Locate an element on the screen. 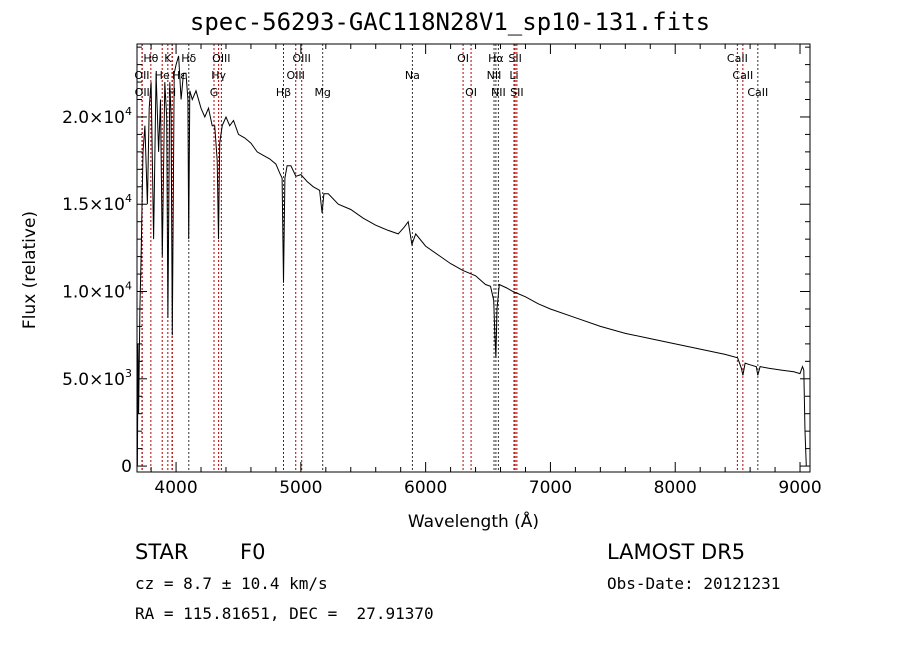  chart-title: spec-56293-GAC118N28V1_sp10-131.fits is located at coordinates (450, 22).